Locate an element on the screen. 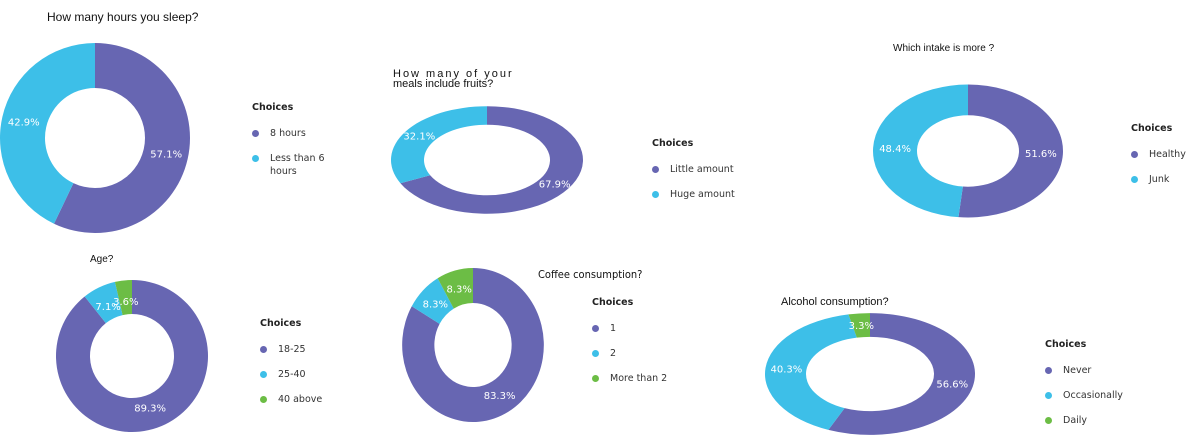 The height and width of the screenshot is (439, 1199). chart-title-alcohol: Alcohol consumption? is located at coordinates (835, 302).